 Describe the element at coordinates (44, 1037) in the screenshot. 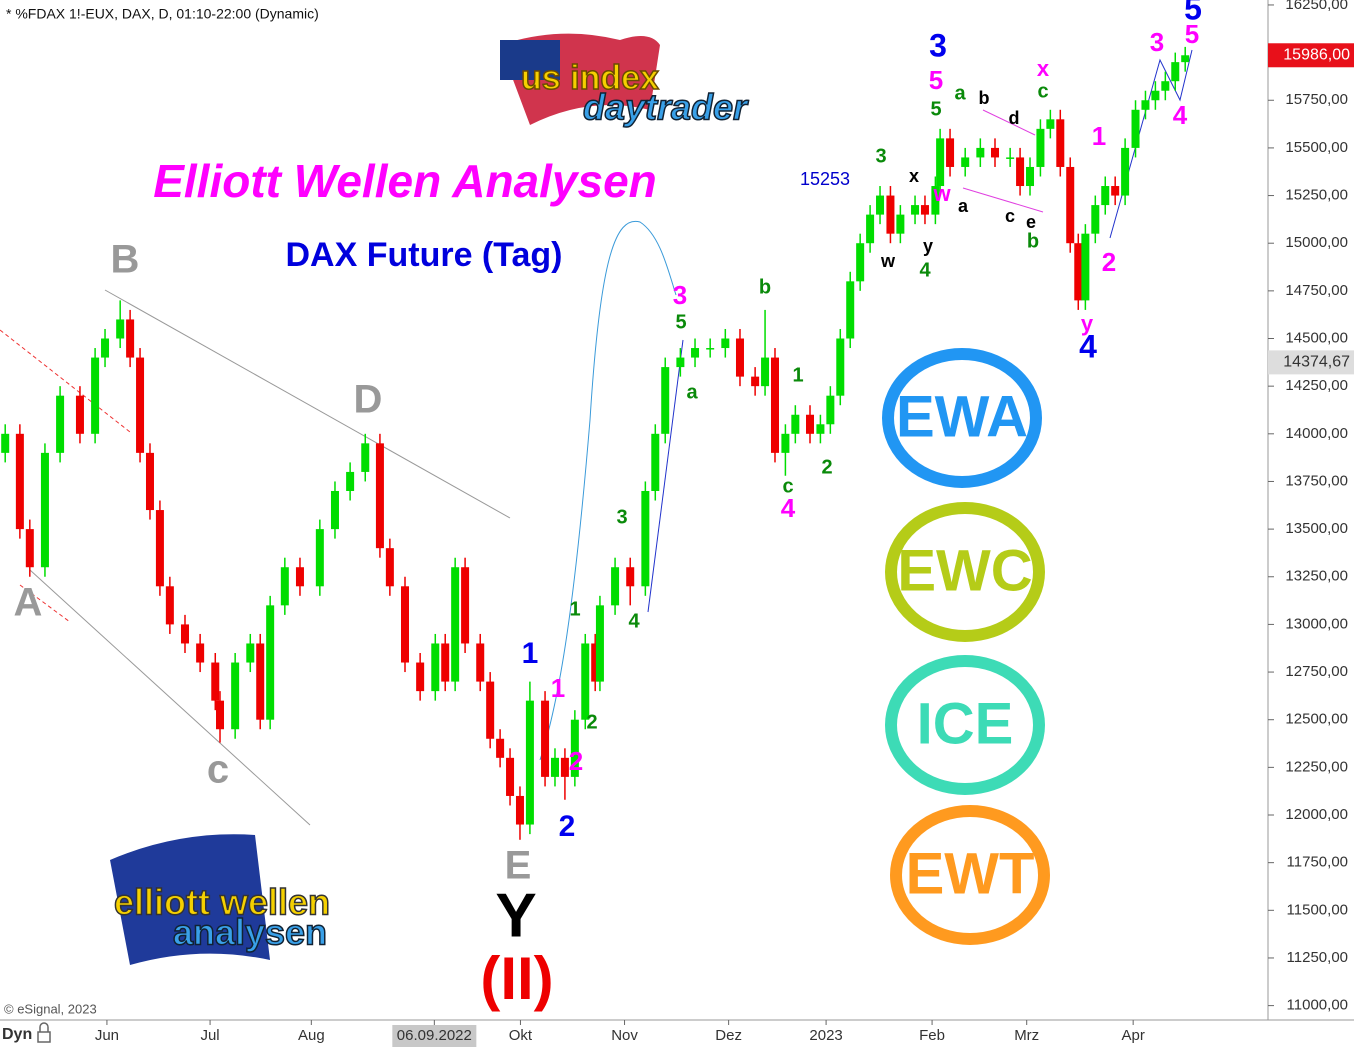

I see `lock-body` at that location.